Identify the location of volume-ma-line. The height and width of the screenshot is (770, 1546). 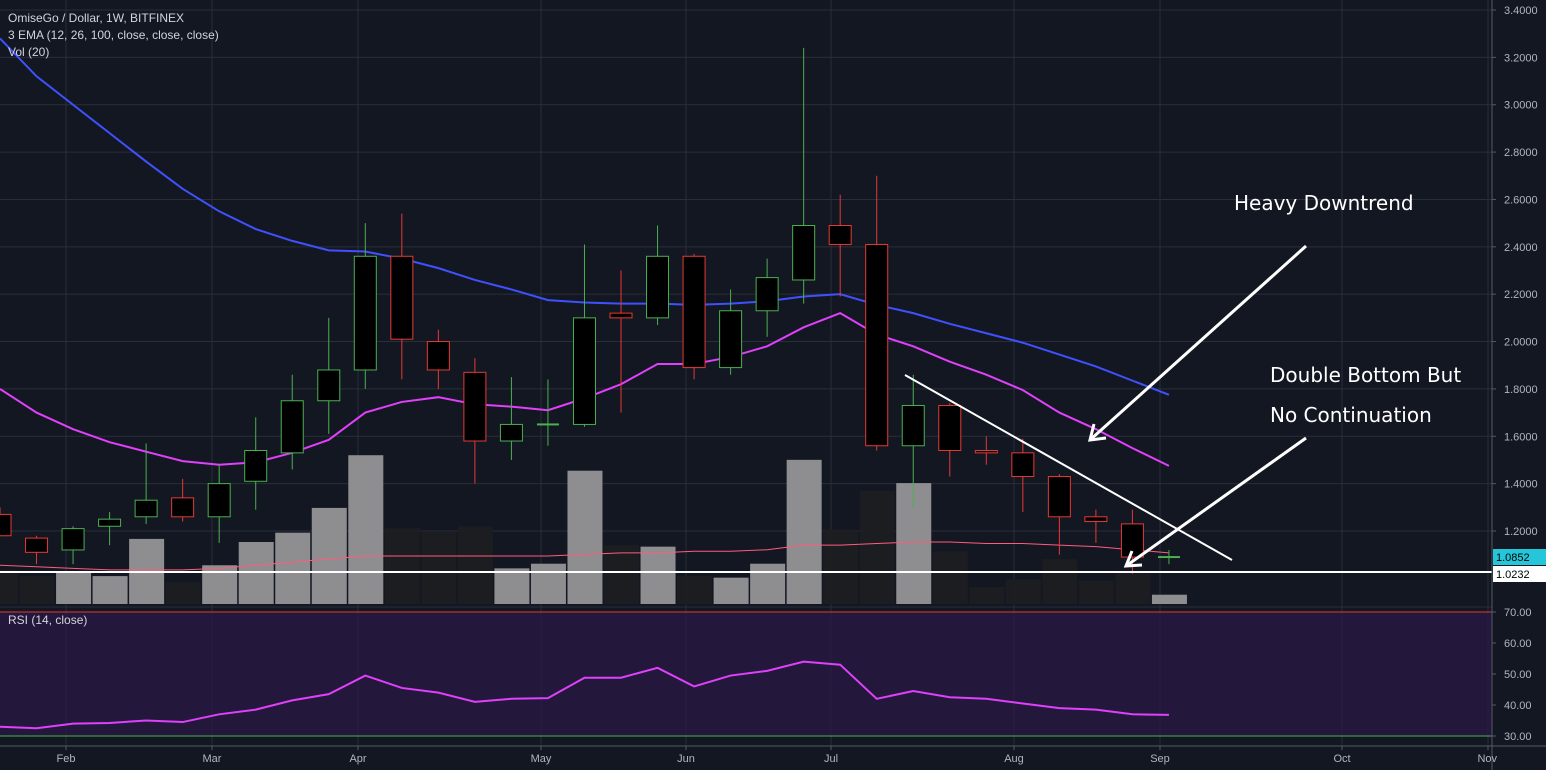
(585, 556).